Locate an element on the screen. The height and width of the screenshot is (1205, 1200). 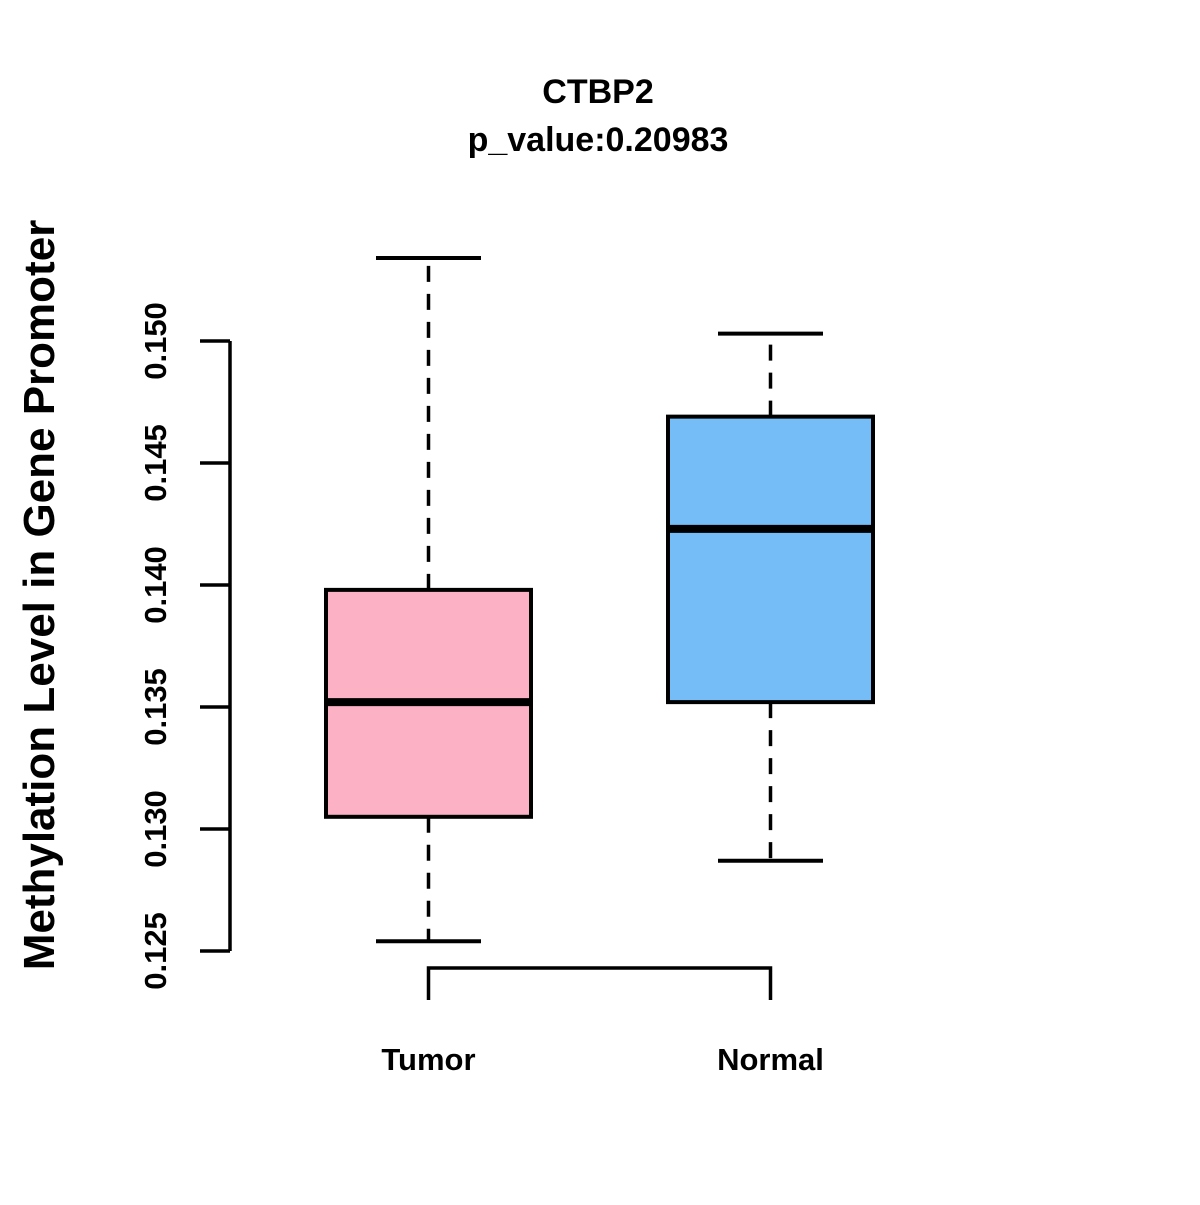
chart-subtitle: p_value:0.20983 is located at coordinates (598, 140).